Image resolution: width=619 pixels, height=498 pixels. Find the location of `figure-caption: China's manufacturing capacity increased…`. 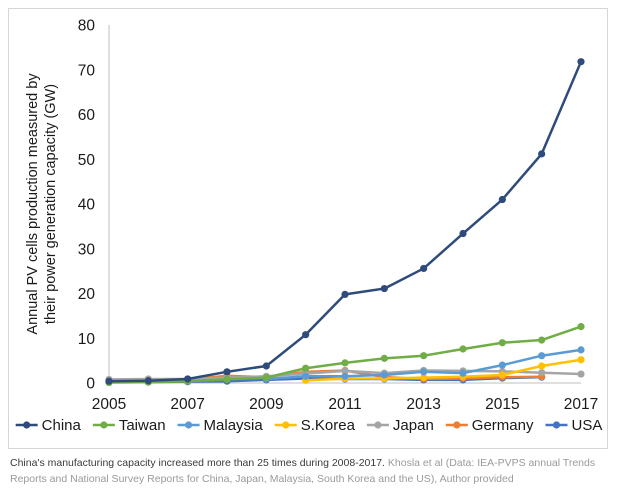

figure-caption: China's manufacturing capacity increased… is located at coordinates (310, 471).